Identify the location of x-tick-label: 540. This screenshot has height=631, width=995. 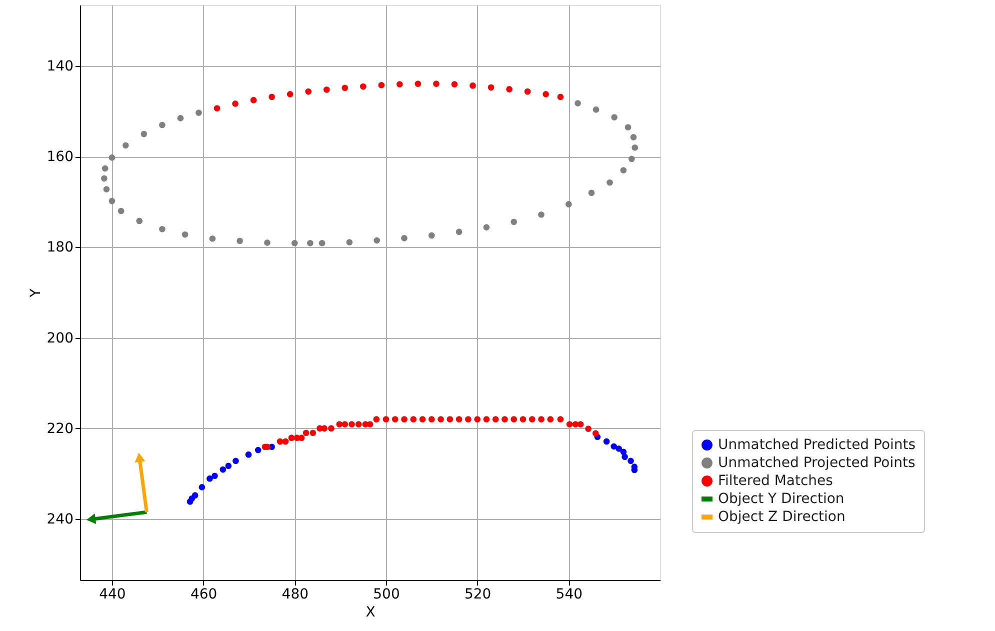
(569, 594).